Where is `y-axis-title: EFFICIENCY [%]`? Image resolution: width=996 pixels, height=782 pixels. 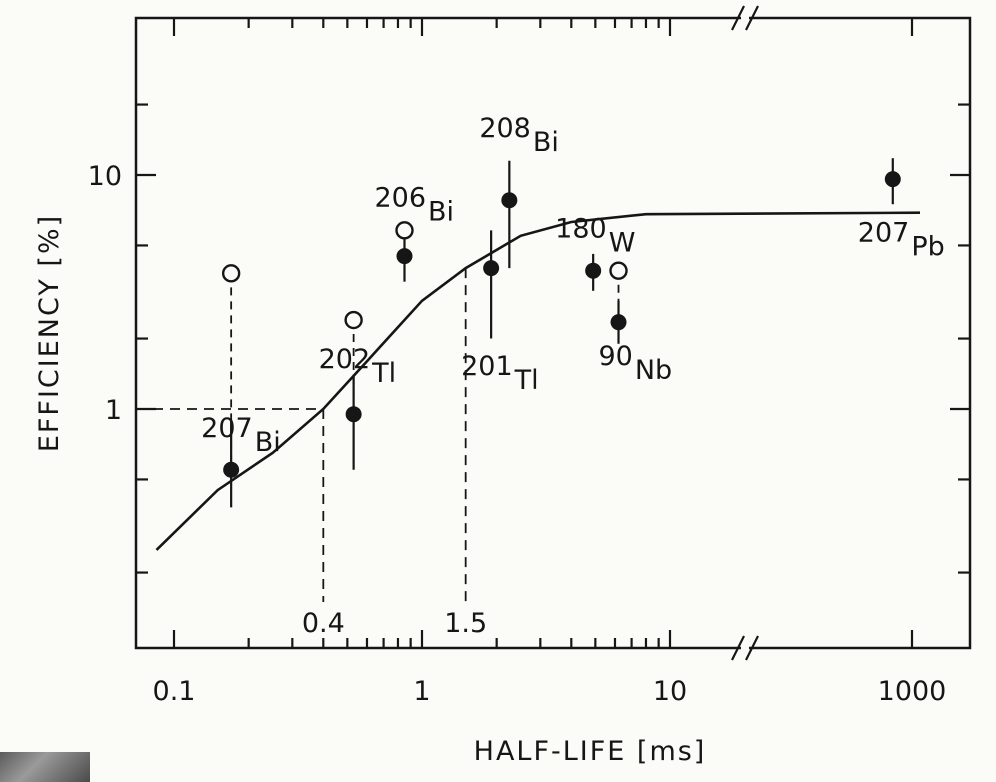
y-axis-title: EFFICIENCY [%] is located at coordinates (49, 333).